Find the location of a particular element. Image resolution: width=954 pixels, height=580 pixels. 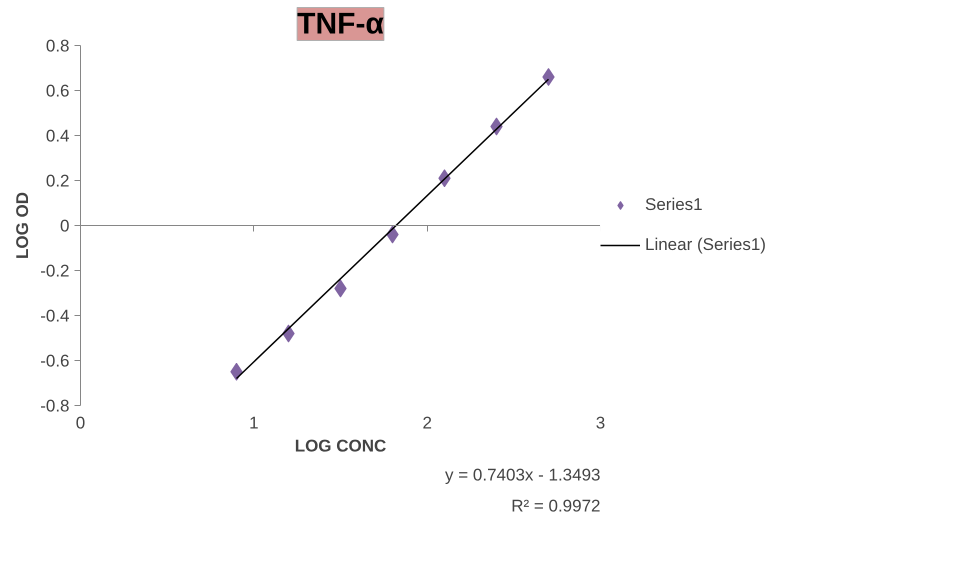

y-tick-label: 0.2 is located at coordinates (58, 181).